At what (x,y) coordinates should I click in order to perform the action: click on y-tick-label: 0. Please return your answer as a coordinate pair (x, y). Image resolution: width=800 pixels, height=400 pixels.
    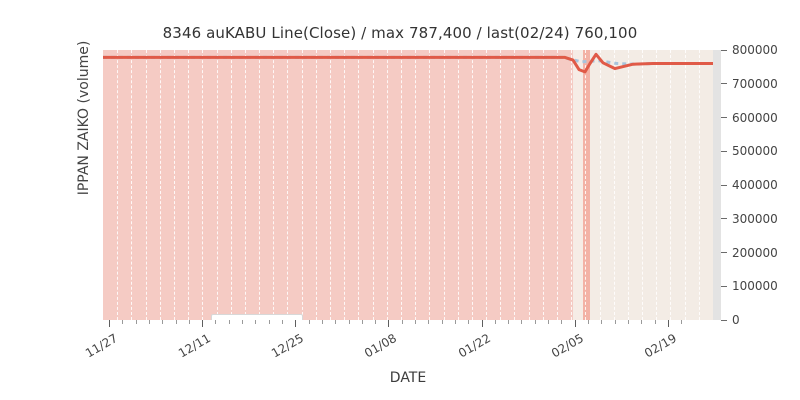
    Looking at the image, I should click on (736, 320).